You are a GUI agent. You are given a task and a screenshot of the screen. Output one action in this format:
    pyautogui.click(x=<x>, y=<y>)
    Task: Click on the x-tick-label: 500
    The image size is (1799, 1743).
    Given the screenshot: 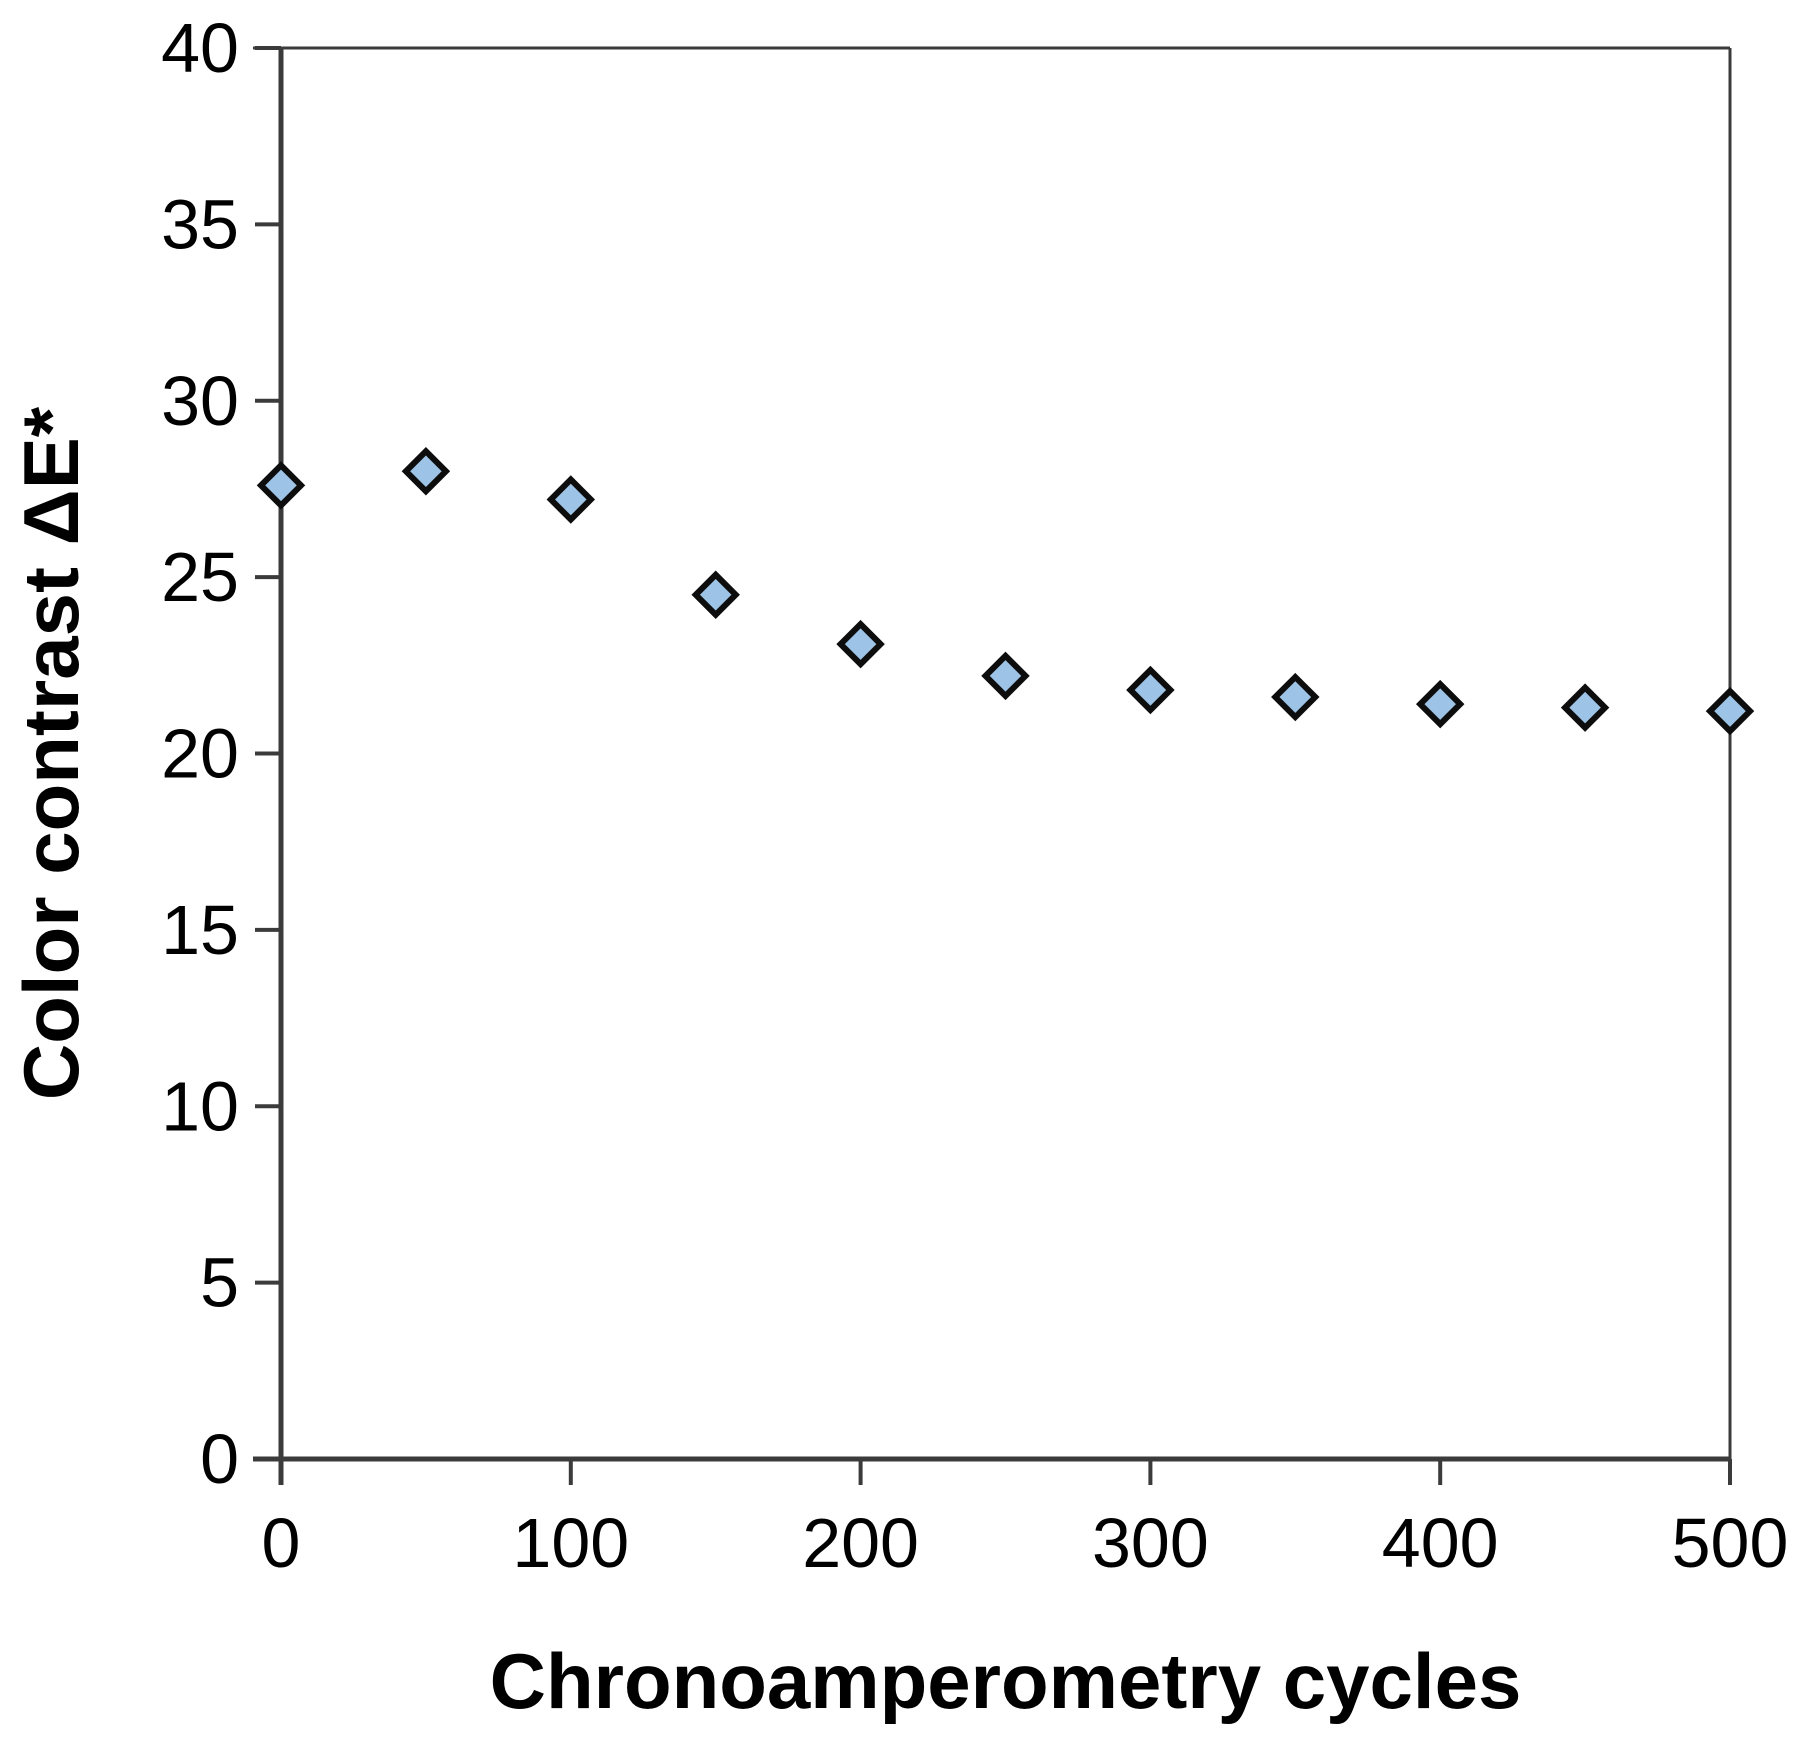 What is the action you would take?
    pyautogui.click(x=1730, y=1543)
    